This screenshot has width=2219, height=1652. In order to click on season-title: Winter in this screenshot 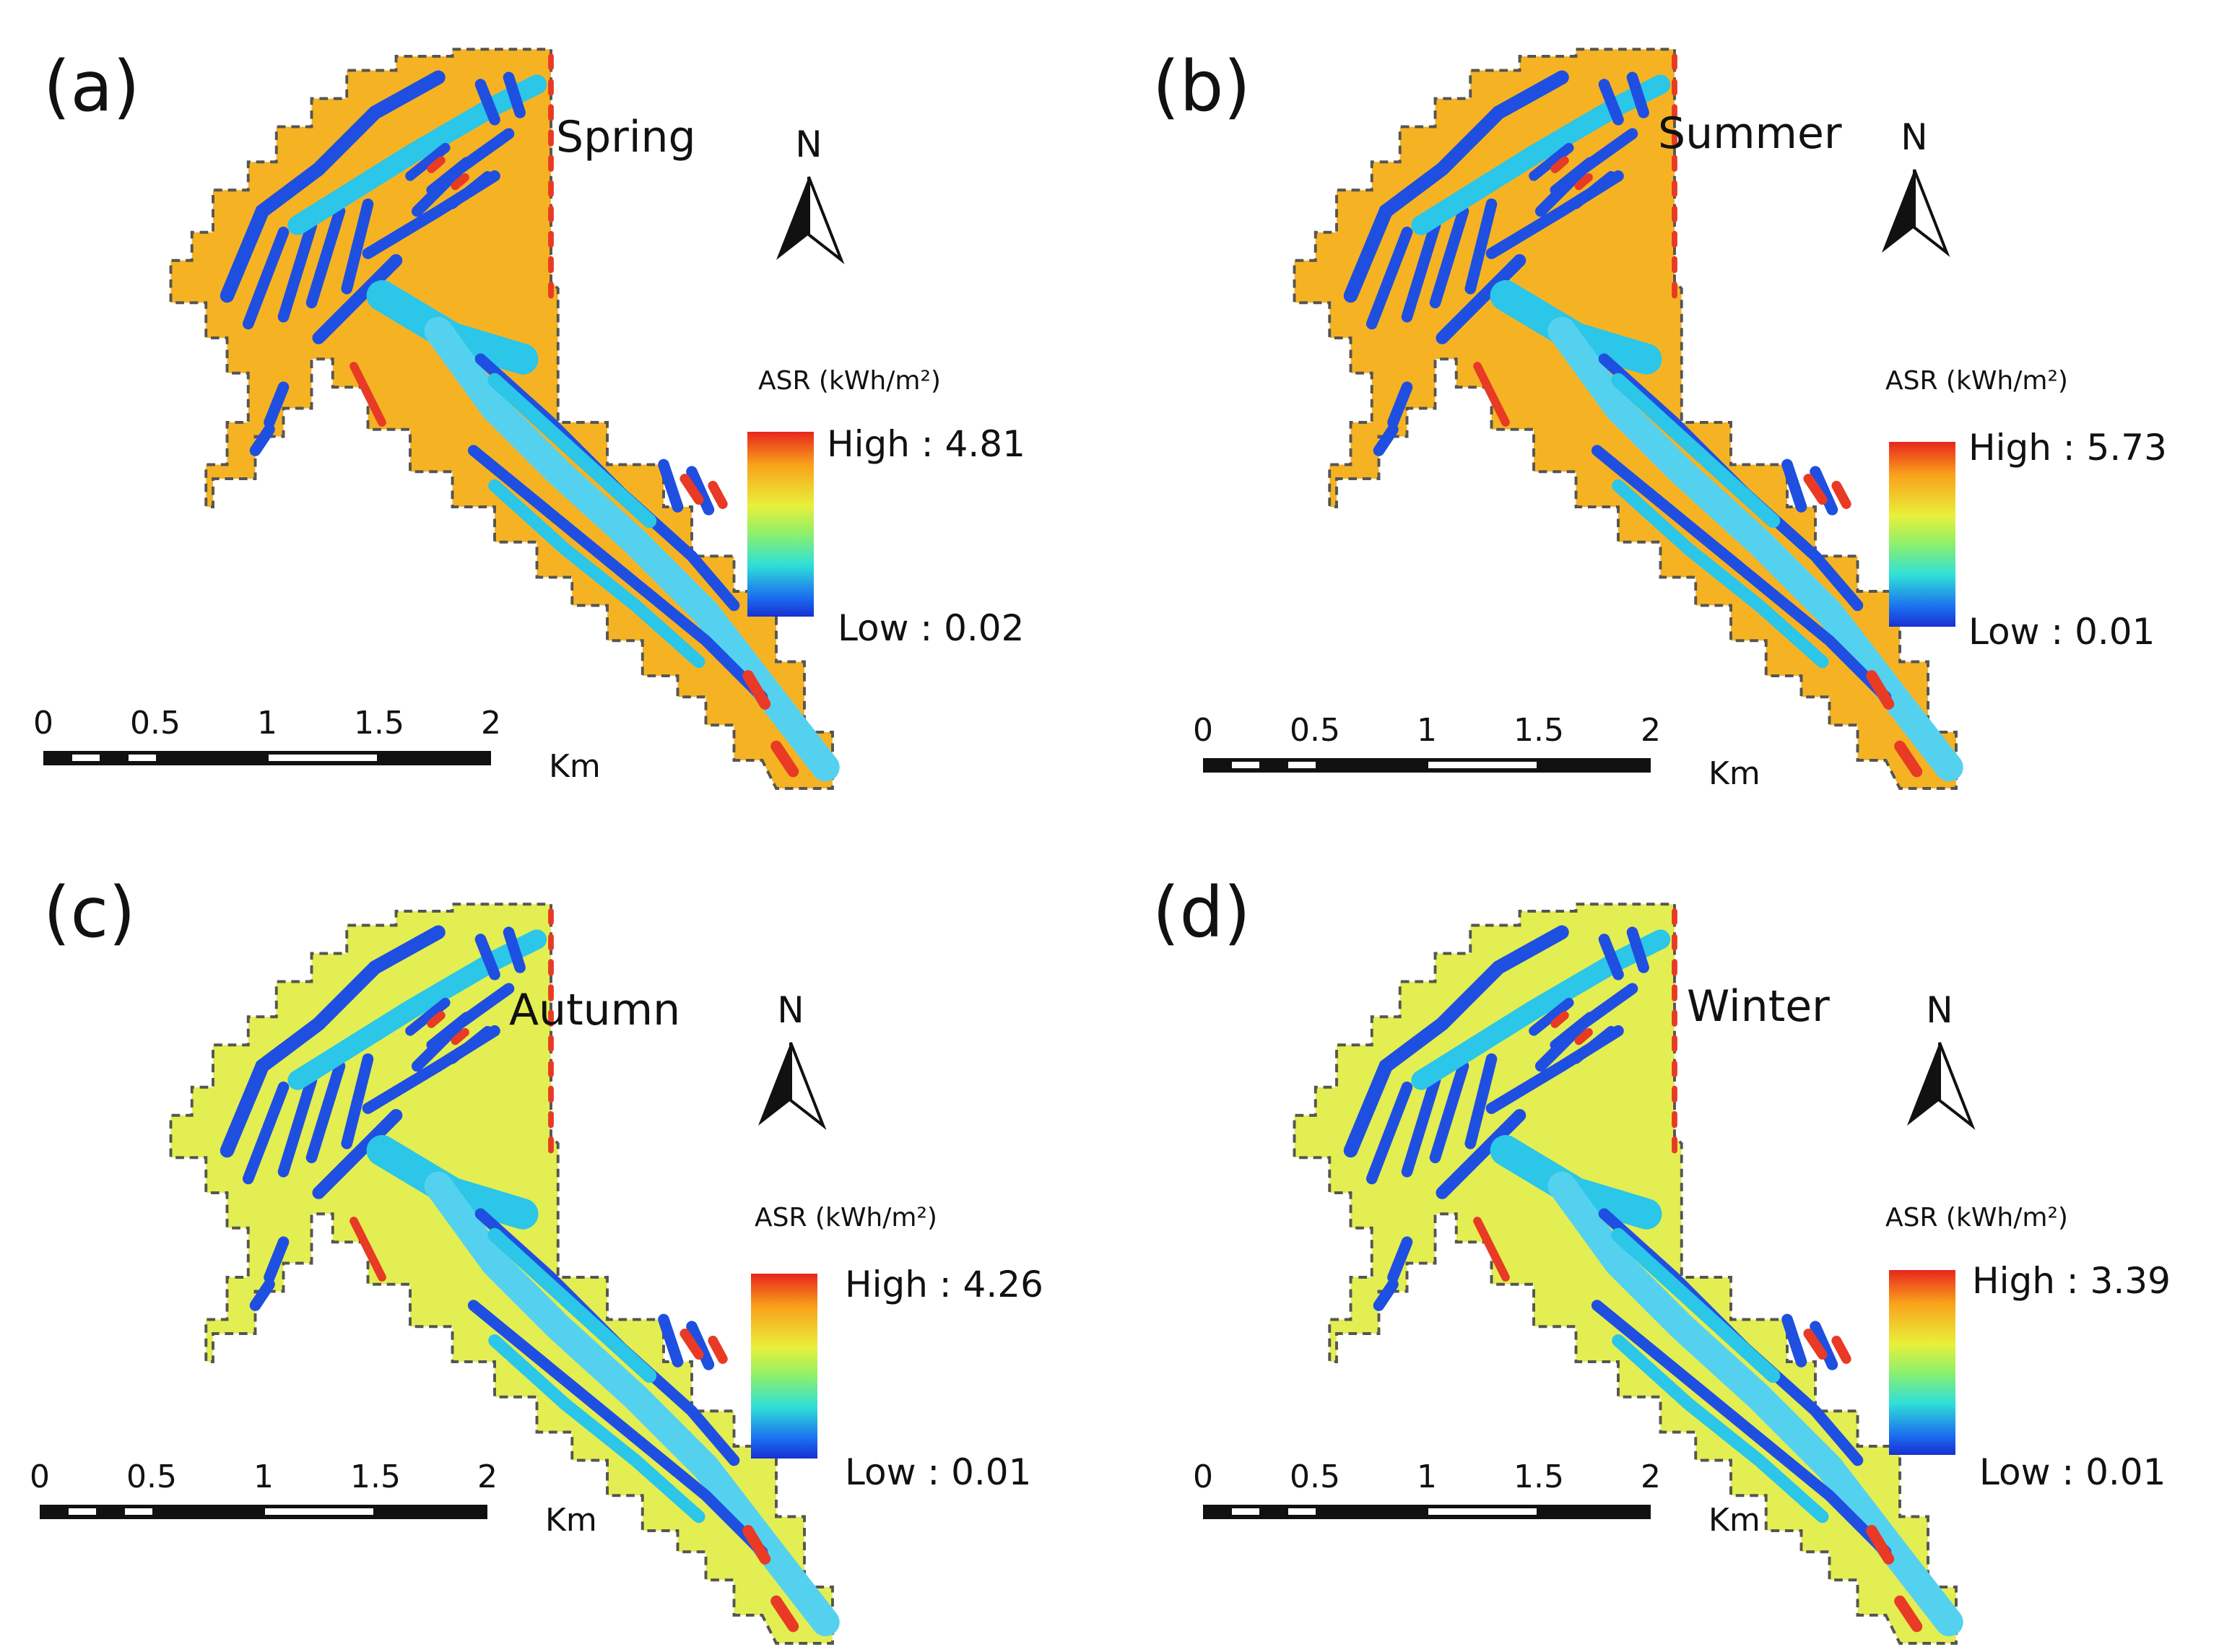, I will do `click(1758, 1006)`.